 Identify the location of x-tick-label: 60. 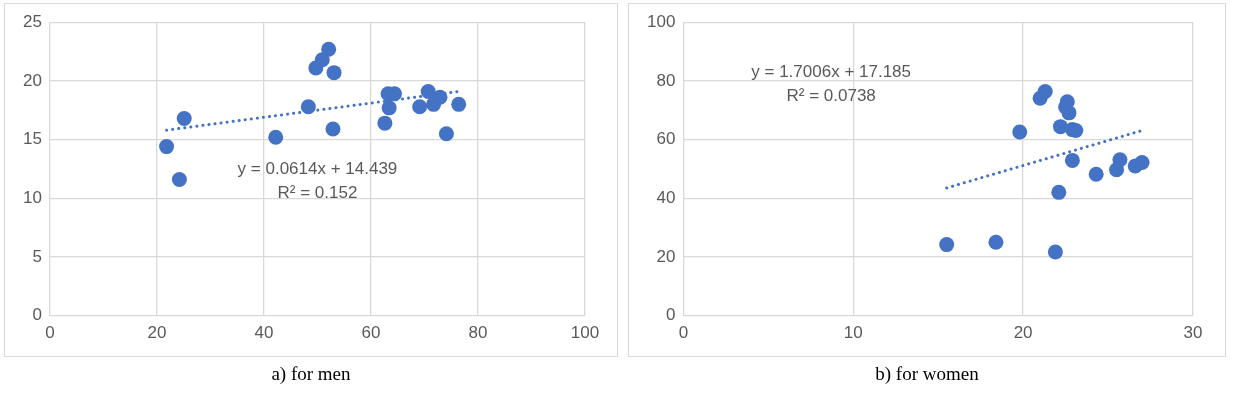
(371, 333).